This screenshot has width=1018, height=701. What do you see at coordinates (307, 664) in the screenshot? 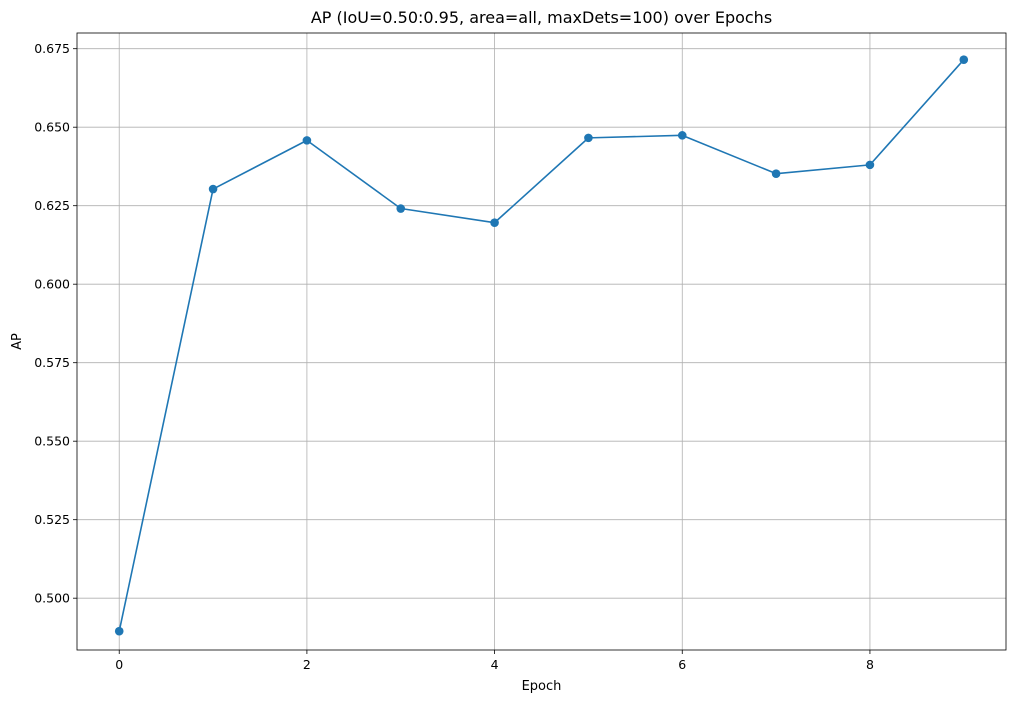
I see `x-tick-label: 2` at bounding box center [307, 664].